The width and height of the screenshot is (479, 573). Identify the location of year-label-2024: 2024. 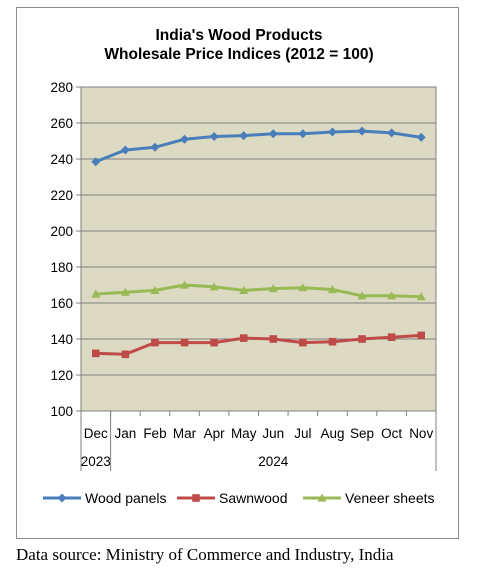
(273, 461).